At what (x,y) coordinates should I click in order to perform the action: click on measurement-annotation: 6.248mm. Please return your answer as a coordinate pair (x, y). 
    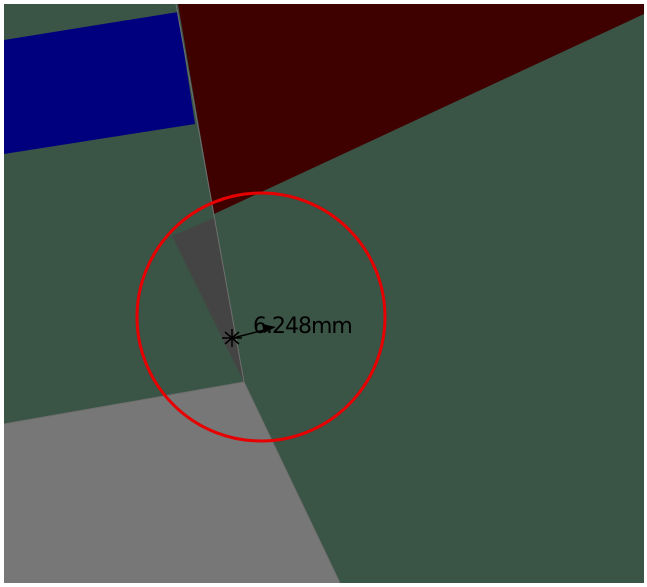
    Looking at the image, I should click on (287, 330).